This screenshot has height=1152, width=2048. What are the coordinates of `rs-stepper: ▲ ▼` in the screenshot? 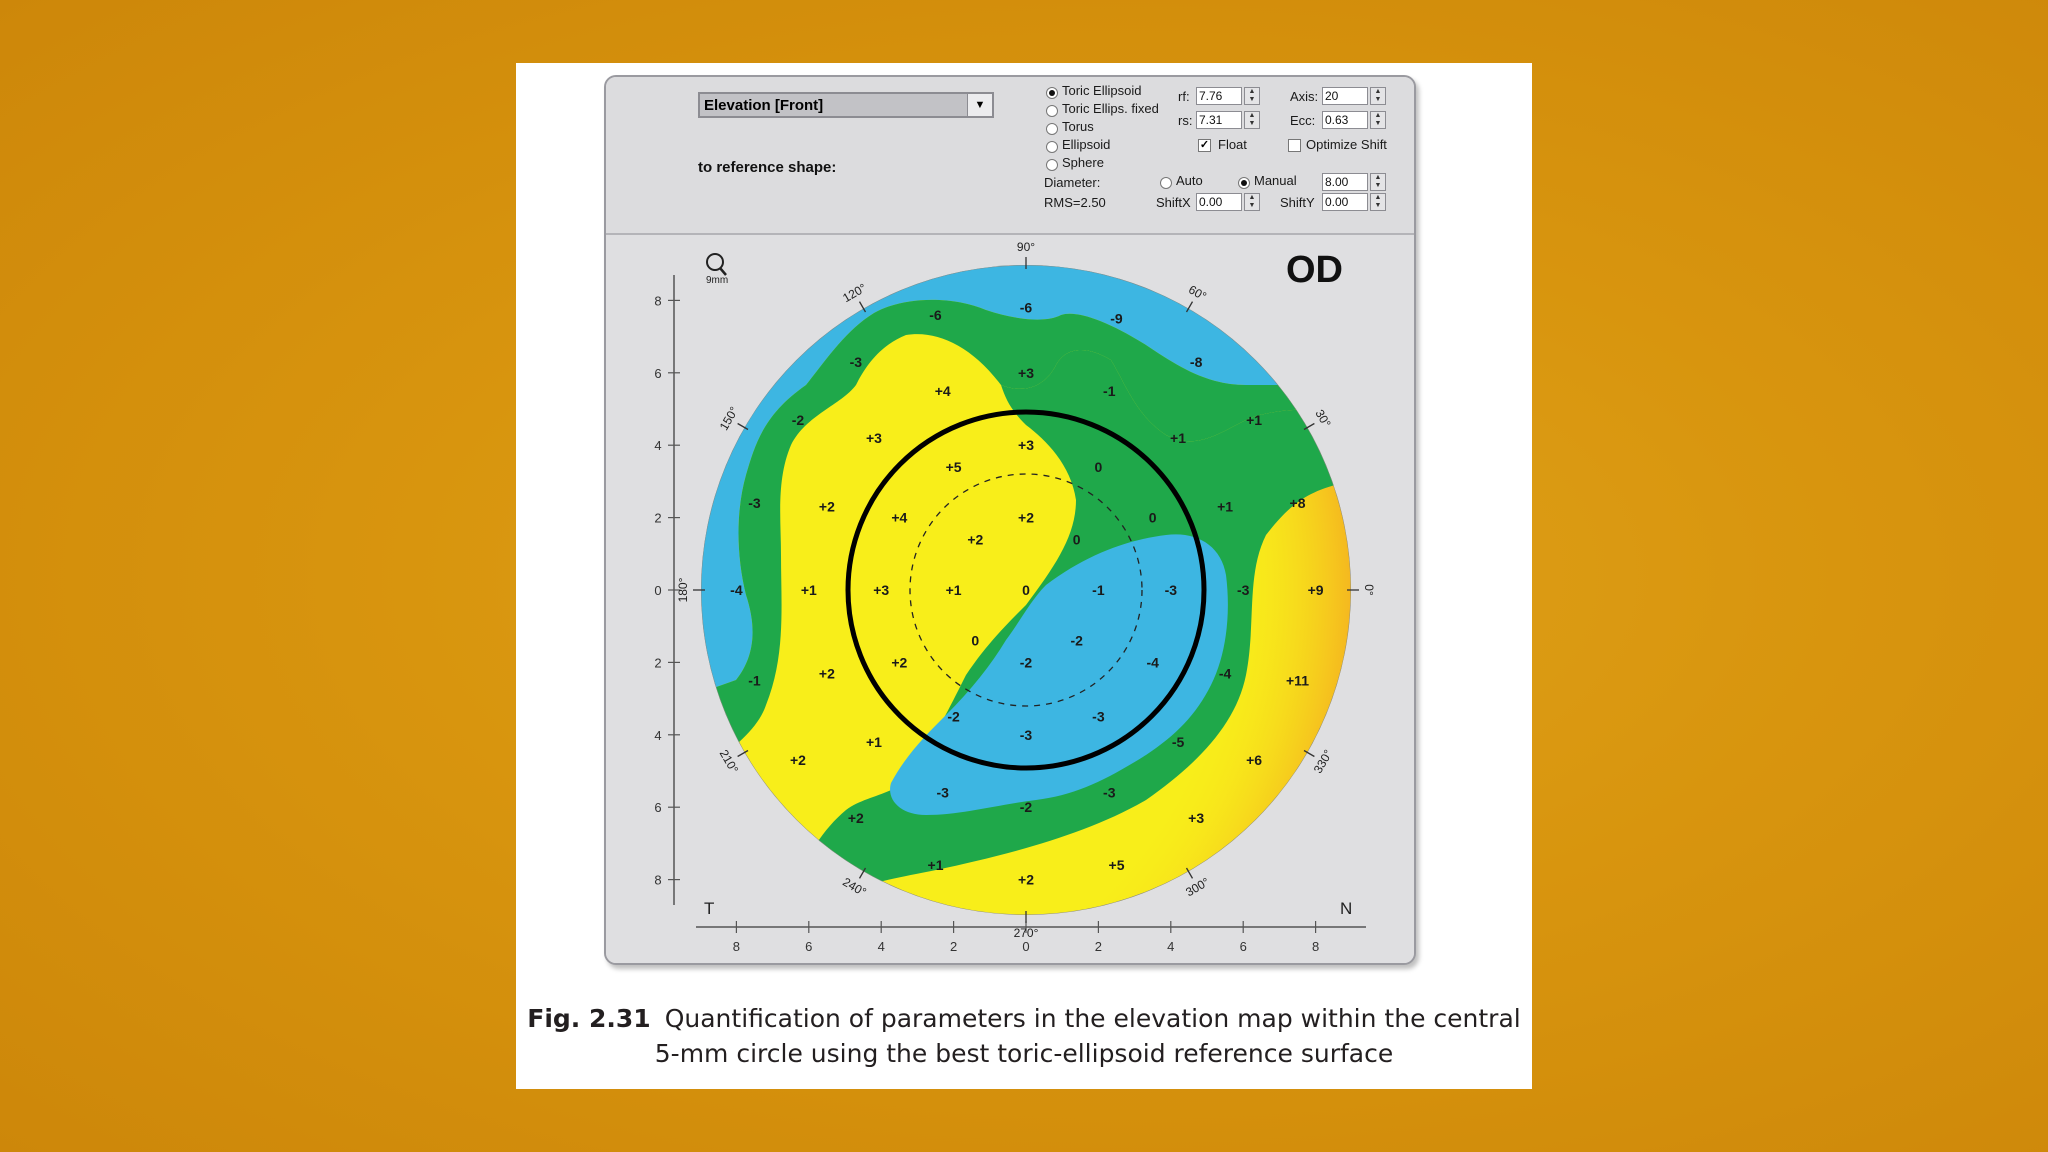 It's located at (1252, 120).